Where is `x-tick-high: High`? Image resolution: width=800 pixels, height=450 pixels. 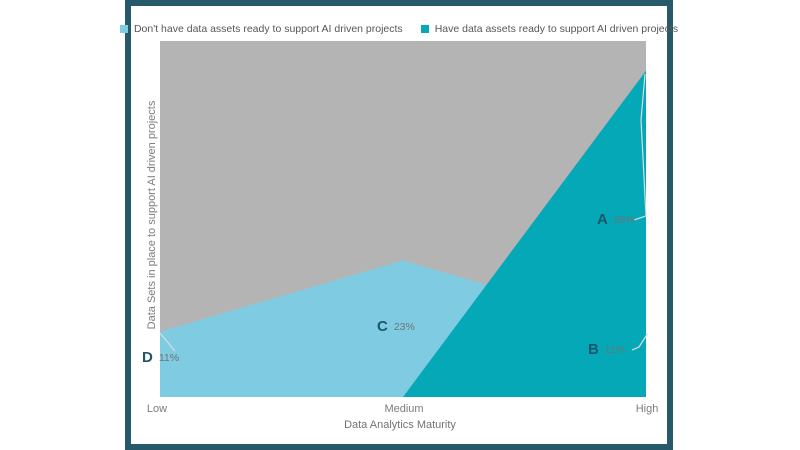 x-tick-high: High is located at coordinates (647, 409).